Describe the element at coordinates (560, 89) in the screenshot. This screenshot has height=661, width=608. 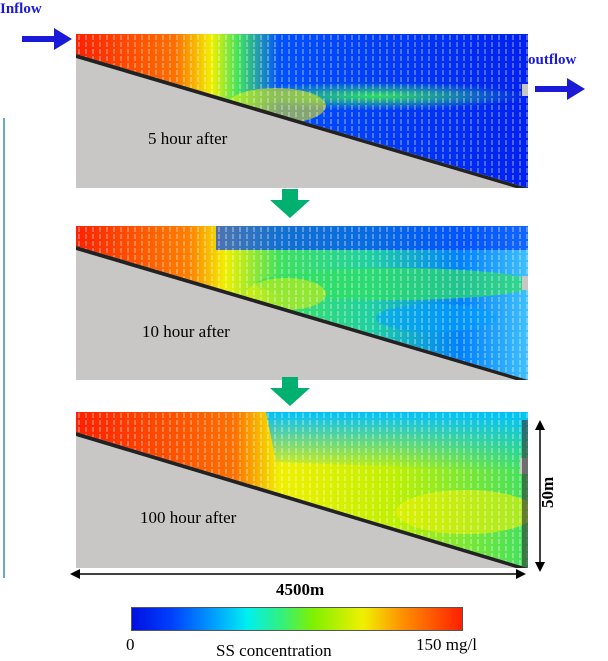
I see `outflow-arrow-icon` at that location.